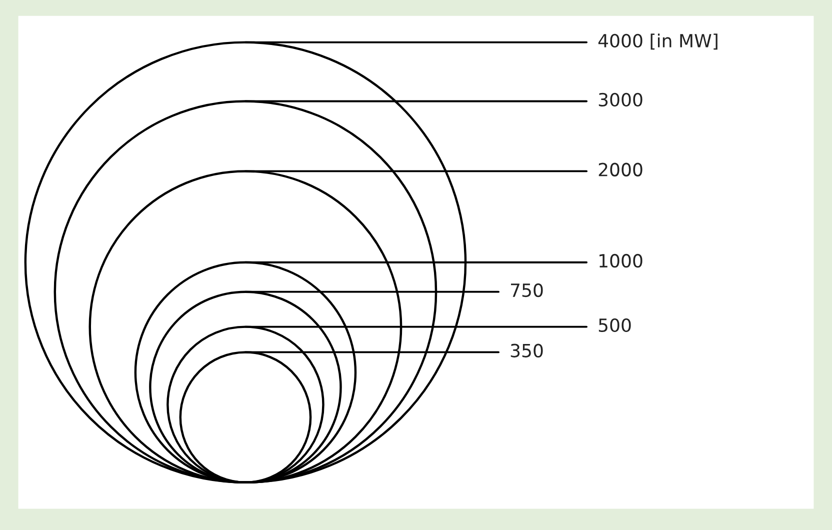  What do you see at coordinates (527, 290) in the screenshot?
I see `data-label: 750` at bounding box center [527, 290].